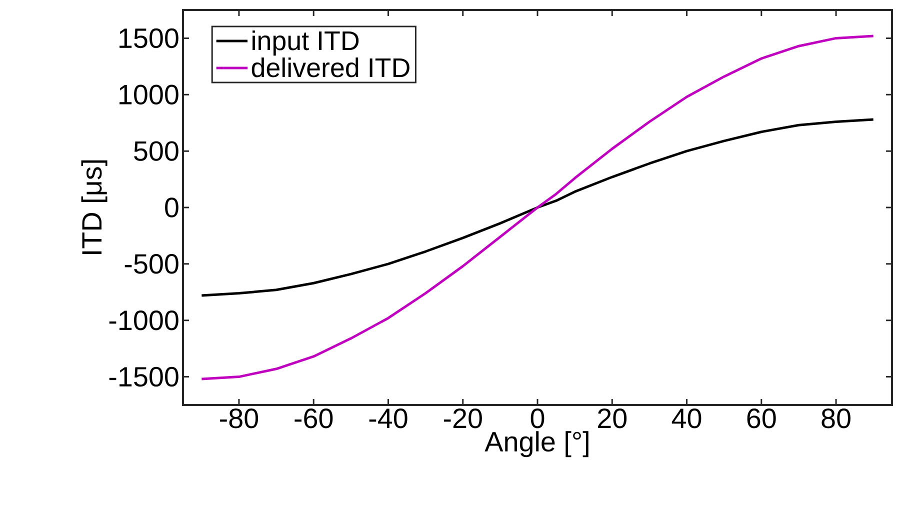  I want to click on y-axis-title: ITD [μs], so click(94, 207).